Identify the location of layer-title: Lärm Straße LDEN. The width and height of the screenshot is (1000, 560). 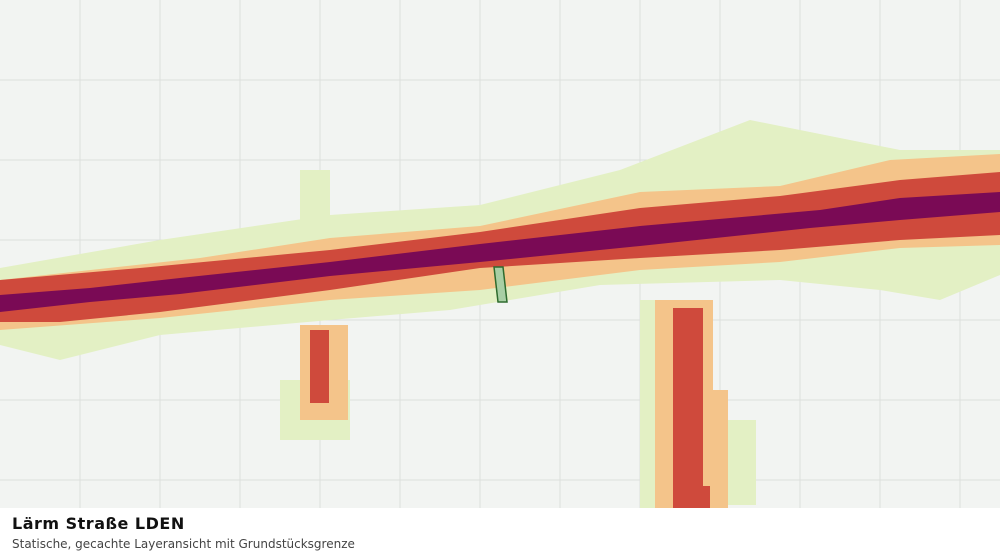
(98, 523).